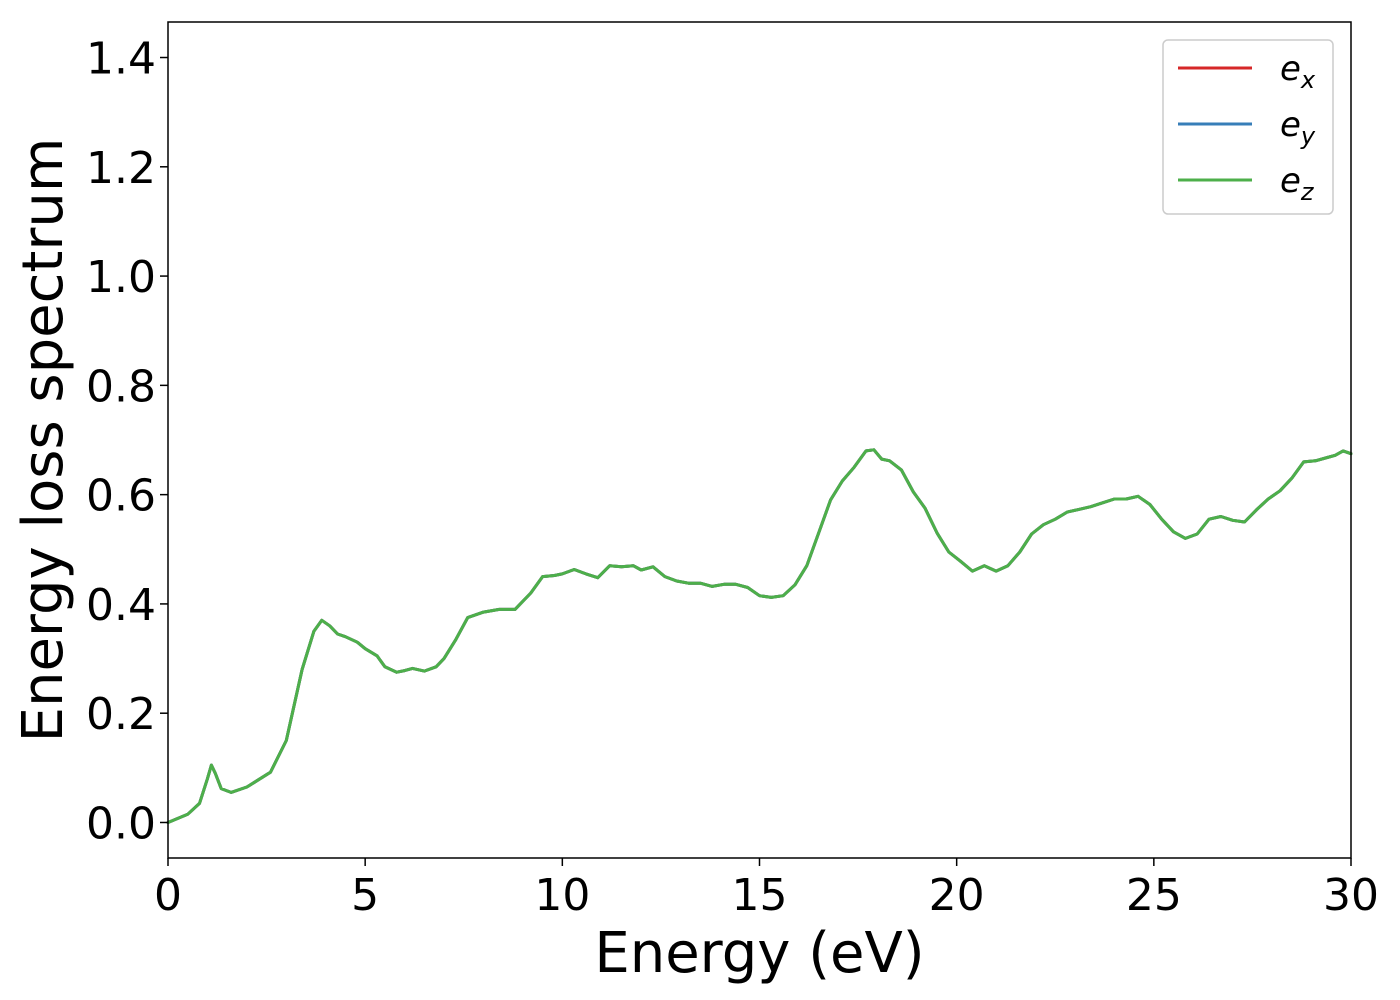 This screenshot has width=1400, height=1000. I want to click on x-tick-label: 5, so click(365, 895).